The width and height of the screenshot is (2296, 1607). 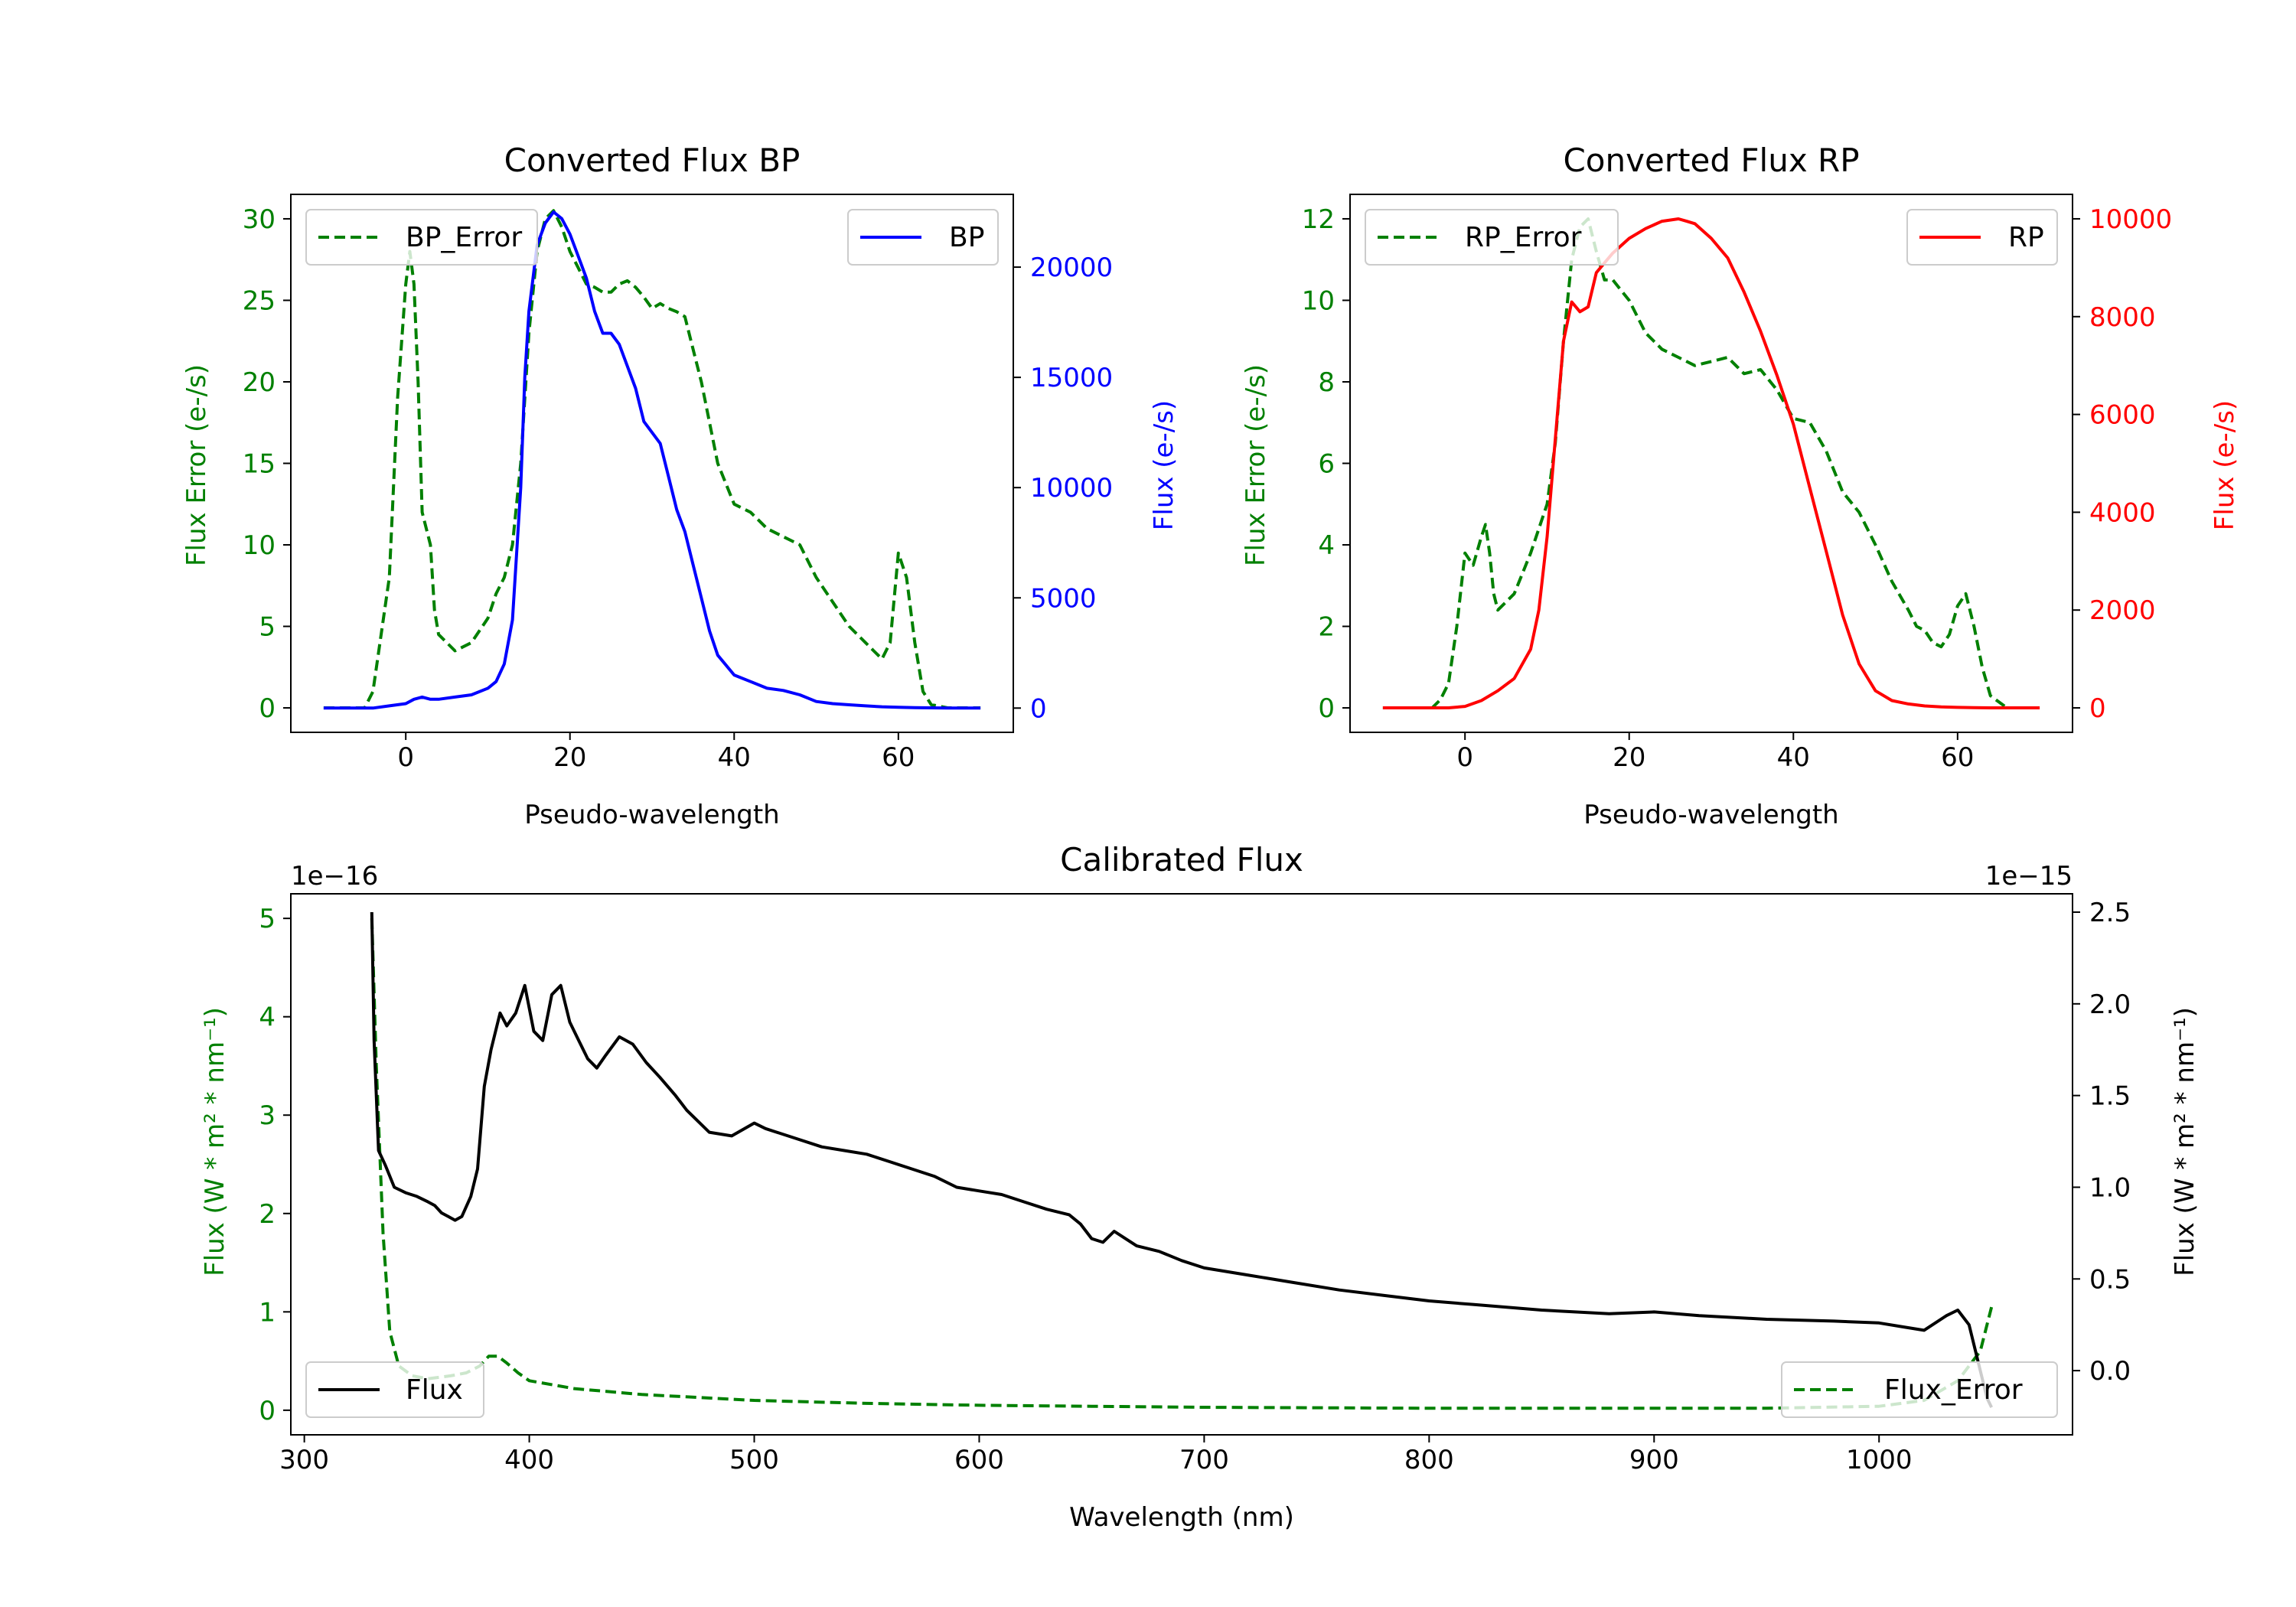 I want to click on rp-ytick-right-label: 6000, so click(x=2122, y=416).